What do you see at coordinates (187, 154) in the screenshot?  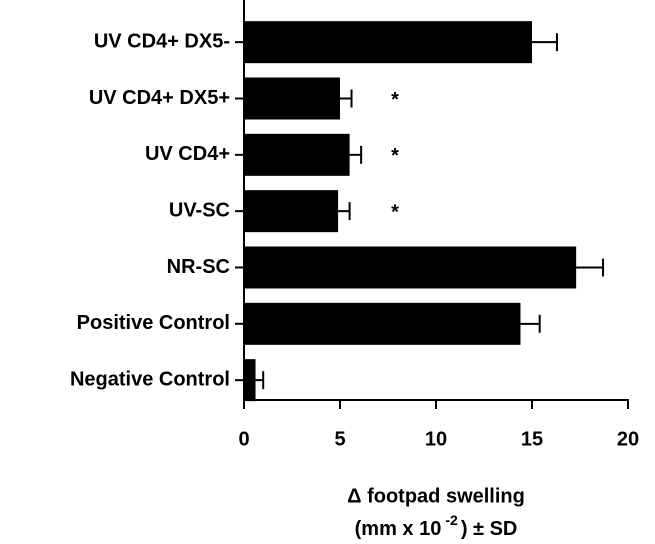 I see `y-tick-label: UV CD4+` at bounding box center [187, 154].